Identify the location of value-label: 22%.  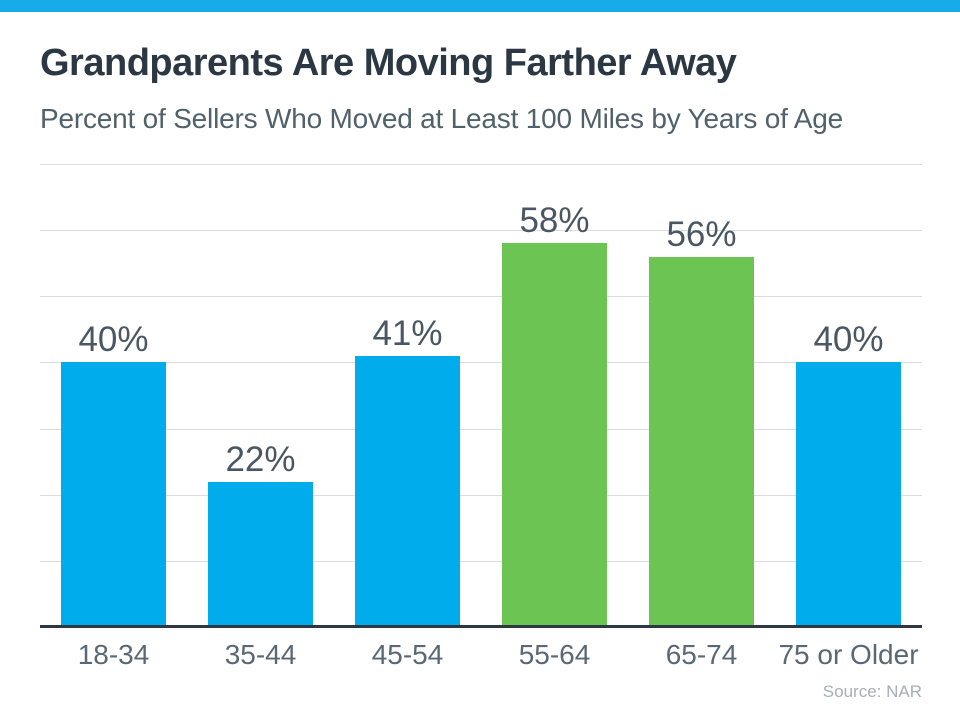
(260, 459).